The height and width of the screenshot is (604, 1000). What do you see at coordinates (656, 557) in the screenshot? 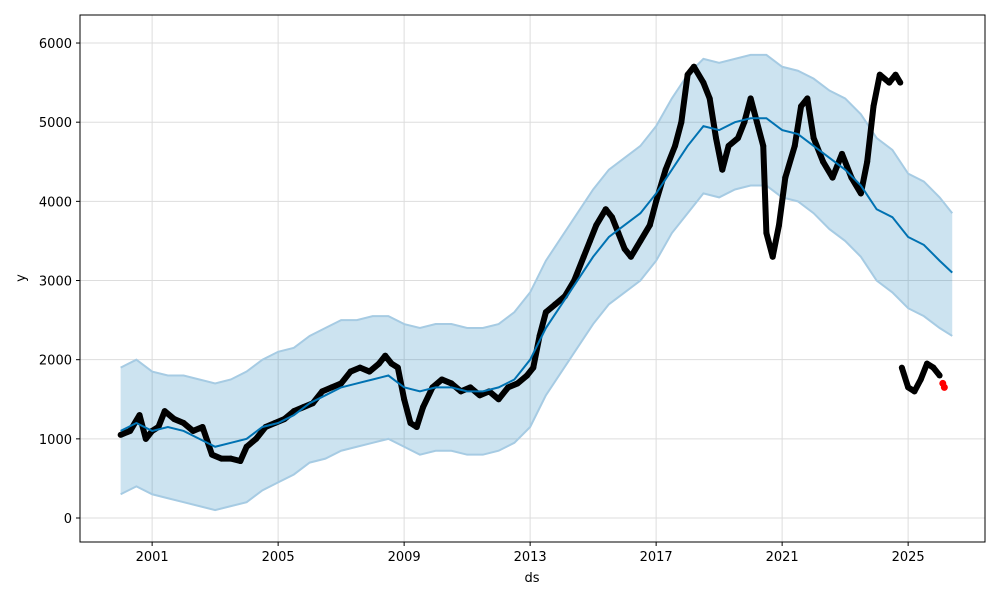
I see `x-tick-label: 2017` at bounding box center [656, 557].